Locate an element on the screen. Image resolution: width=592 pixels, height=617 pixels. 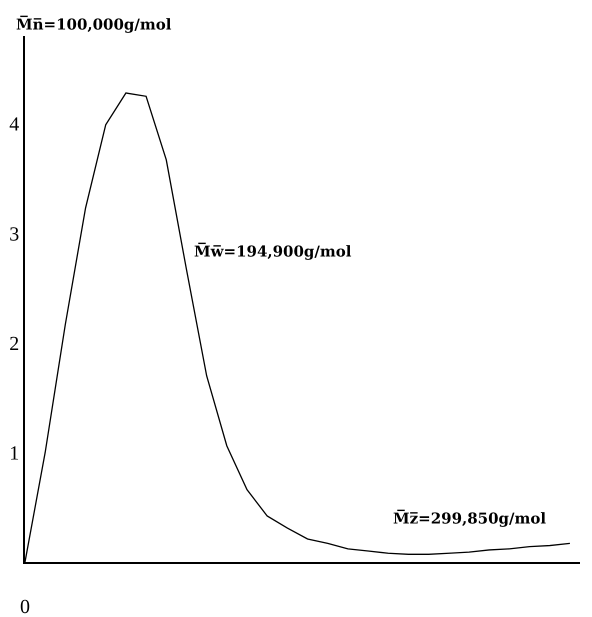
y-tick-label: 4 is located at coordinates (14, 125).